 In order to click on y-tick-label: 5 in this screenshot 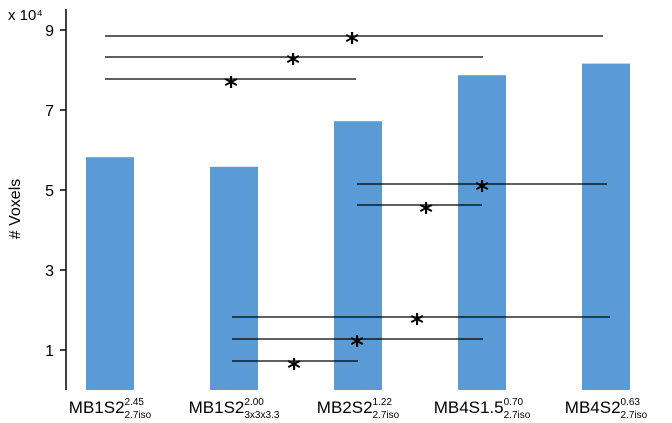, I will do `click(49, 191)`.